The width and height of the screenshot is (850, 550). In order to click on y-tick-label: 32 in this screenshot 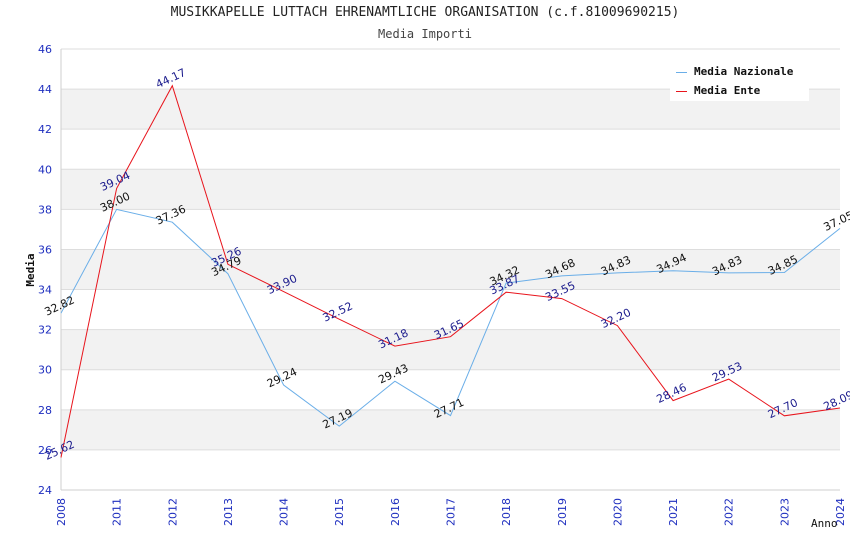, I will do `click(45, 330)`.